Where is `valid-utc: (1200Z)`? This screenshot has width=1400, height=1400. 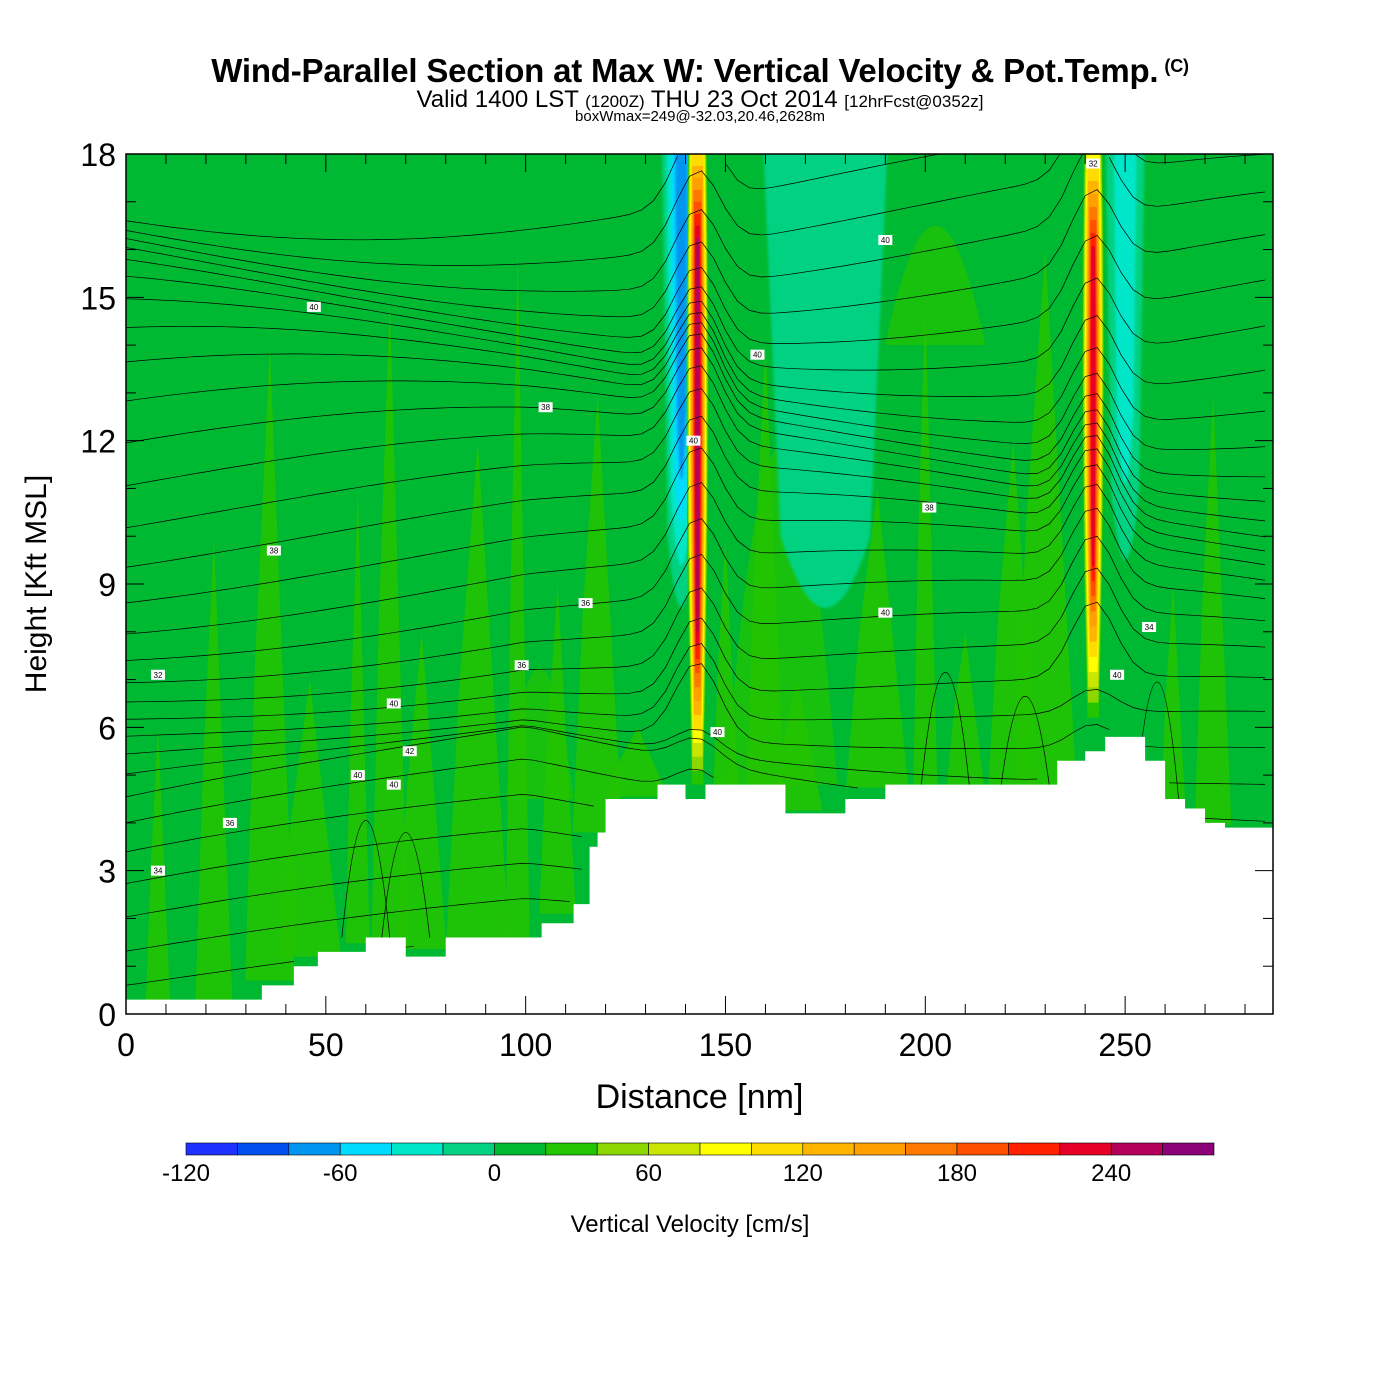
valid-utc: (1200Z) is located at coordinates (615, 101).